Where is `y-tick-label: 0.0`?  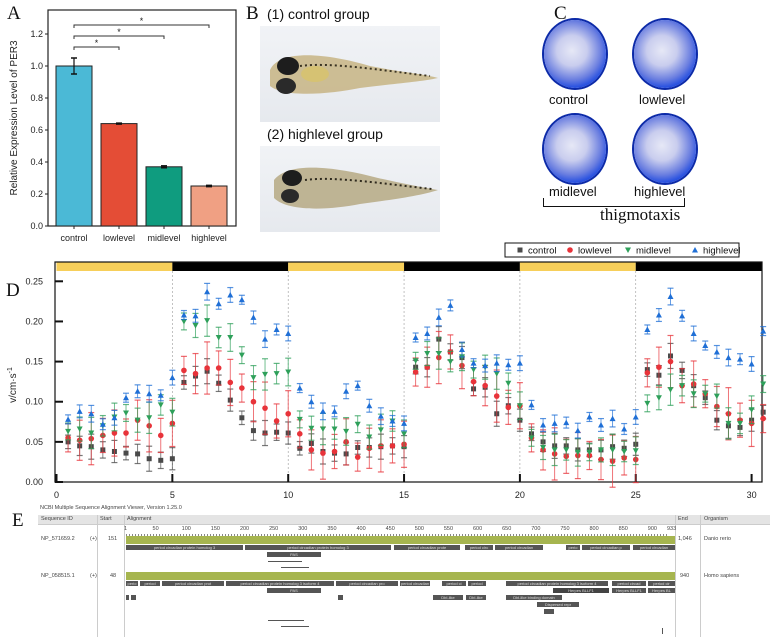 y-tick-label: 0.0 is located at coordinates (36, 226).